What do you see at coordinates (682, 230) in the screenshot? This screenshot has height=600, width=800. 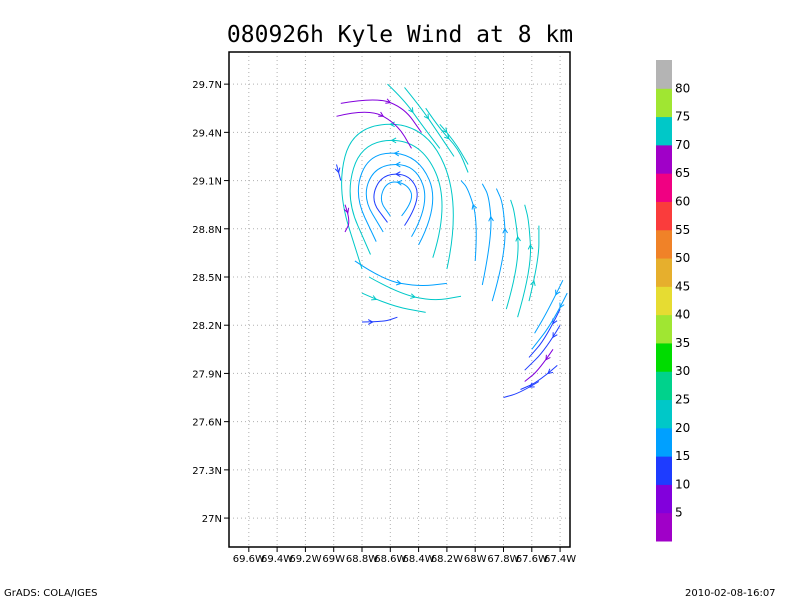 I see `colorbar-label: 55` at bounding box center [682, 230].